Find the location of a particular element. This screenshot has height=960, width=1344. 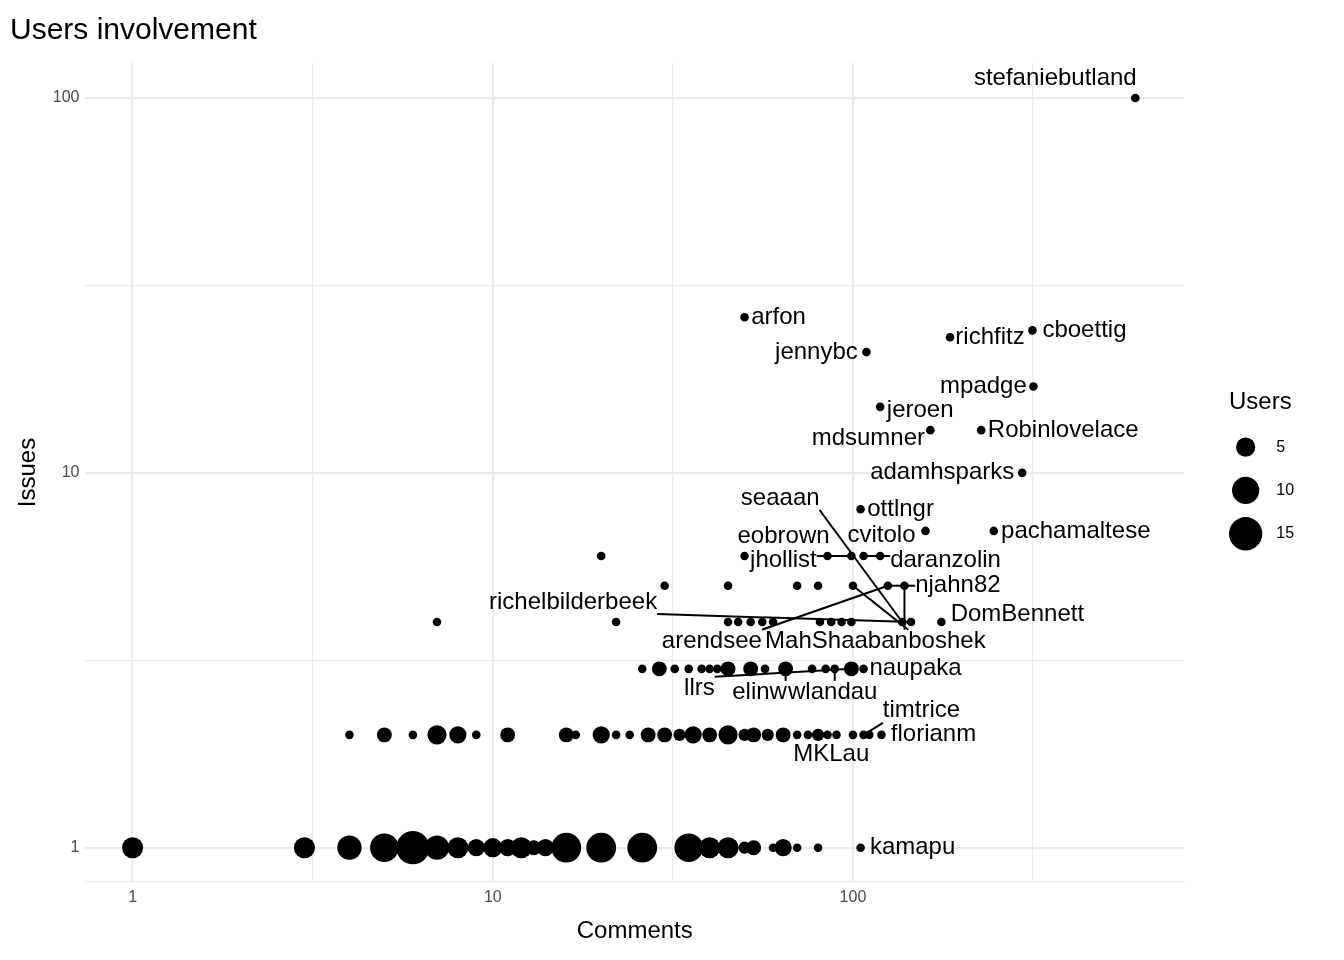

annotation: Robinlovelace is located at coordinates (1063, 428).